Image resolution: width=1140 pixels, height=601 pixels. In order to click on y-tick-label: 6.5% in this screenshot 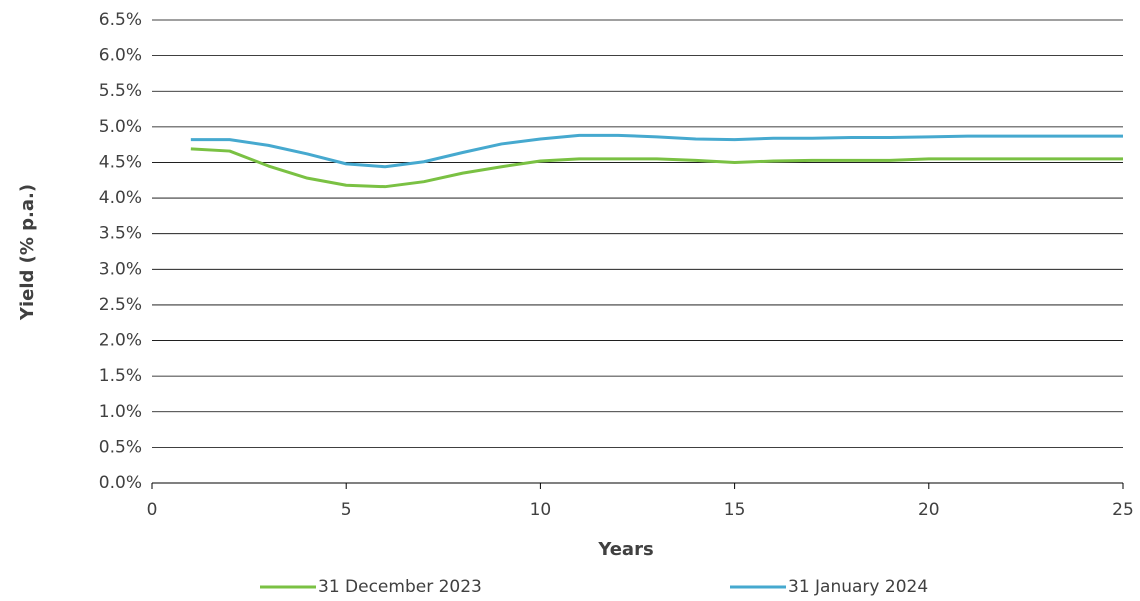, I will do `click(120, 20)`.